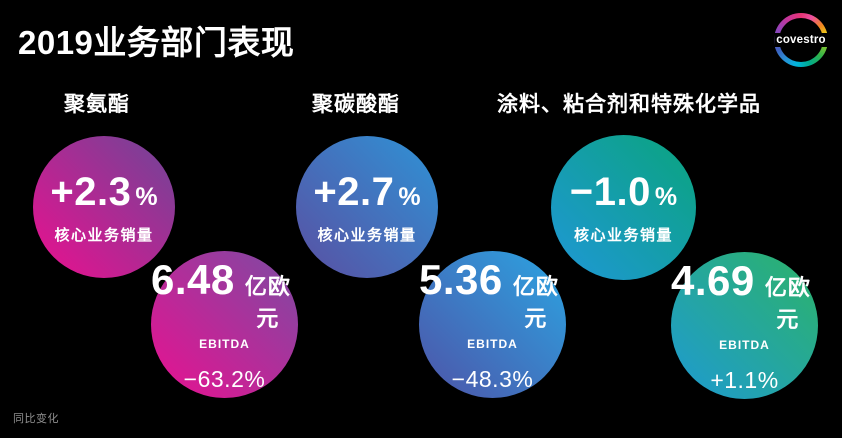 The height and width of the screenshot is (438, 842). What do you see at coordinates (492, 379) in the screenshot?
I see `ebitda-change-value: −48.3%` at bounding box center [492, 379].